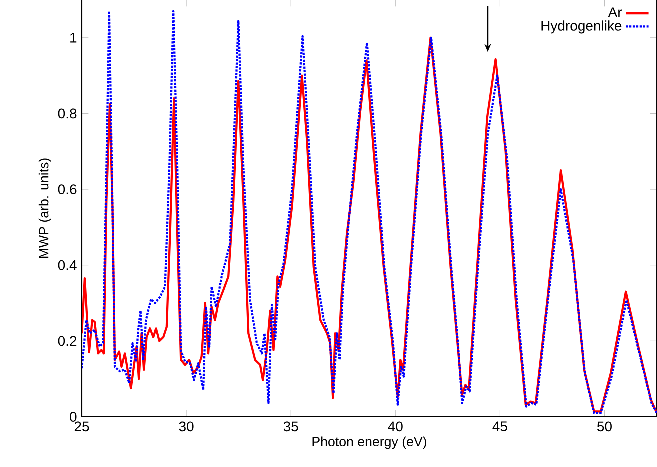  What do you see at coordinates (67, 341) in the screenshot?
I see `y-tick-label: 0.2` at bounding box center [67, 341].